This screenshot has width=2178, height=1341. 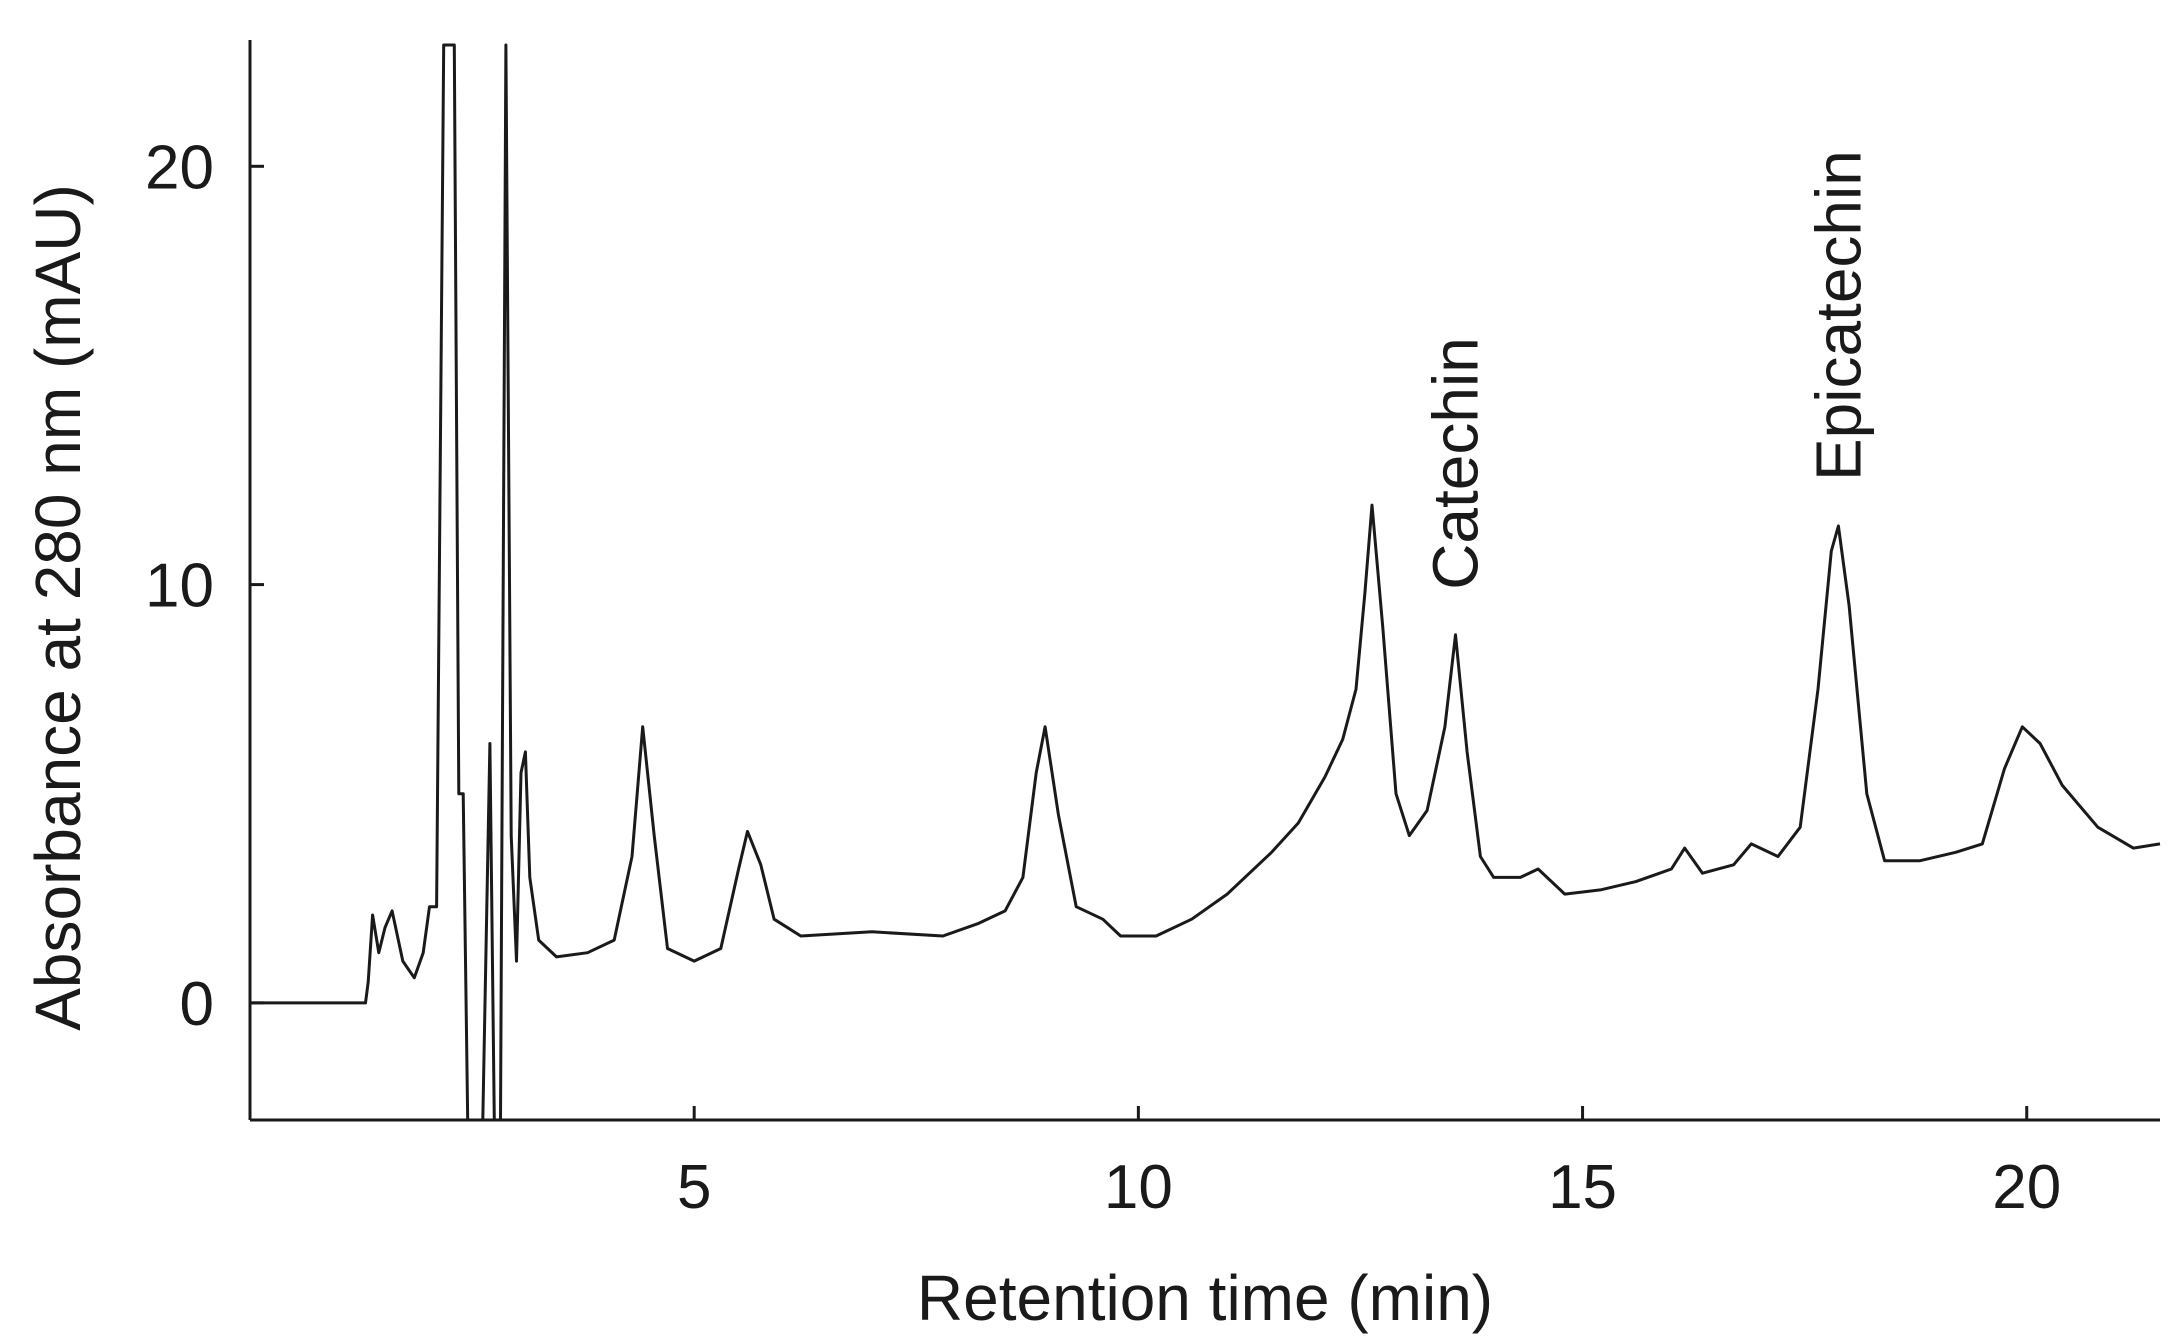 What do you see at coordinates (179, 586) in the screenshot?
I see `y-tick-label: 10` at bounding box center [179, 586].